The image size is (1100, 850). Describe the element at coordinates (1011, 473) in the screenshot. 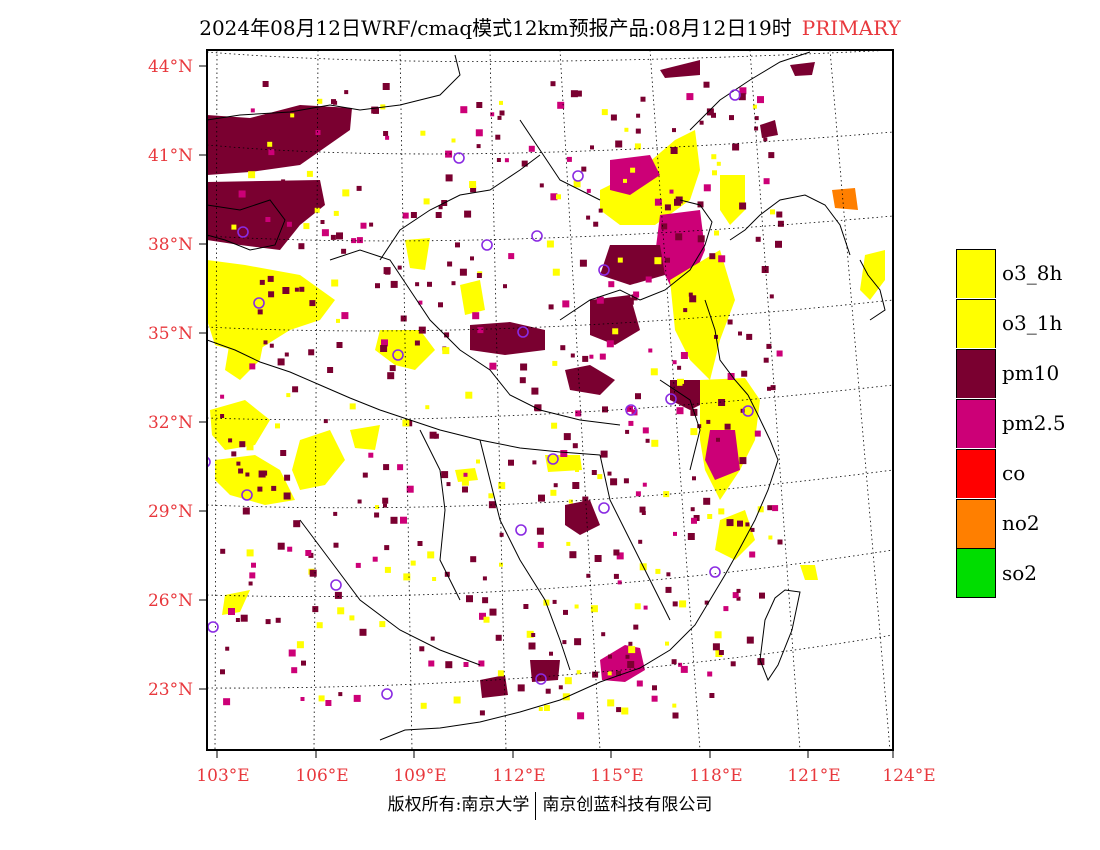

I see `legend-item-co: co` at that location.